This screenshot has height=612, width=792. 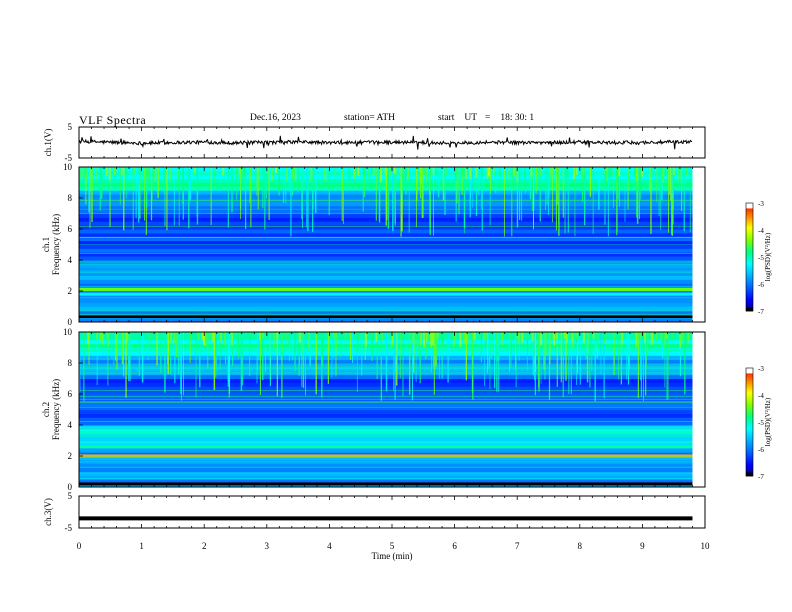 I want to click on ch3-ytick-label: -5, so click(x=69, y=528).